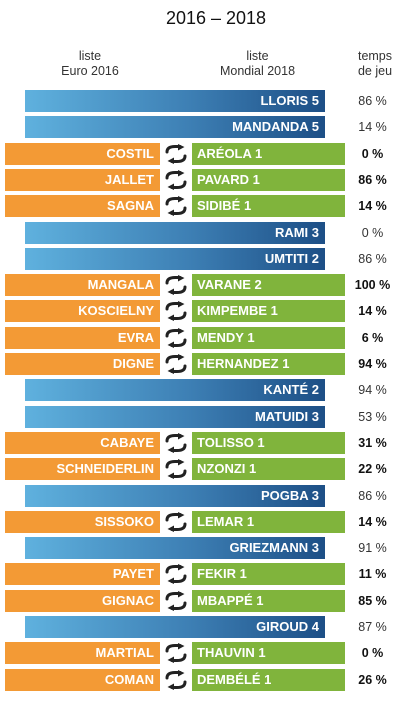 The height and width of the screenshot is (710, 400). I want to click on kept-player-bar: KANTÉ 2, so click(175, 390).